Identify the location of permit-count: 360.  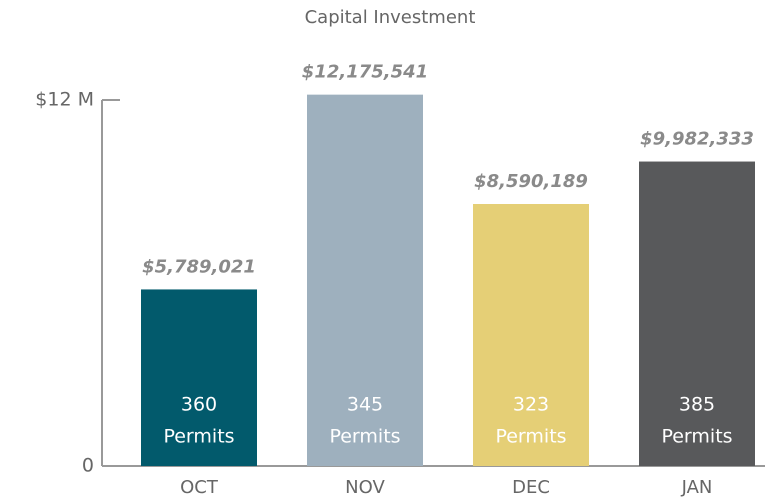
(199, 405).